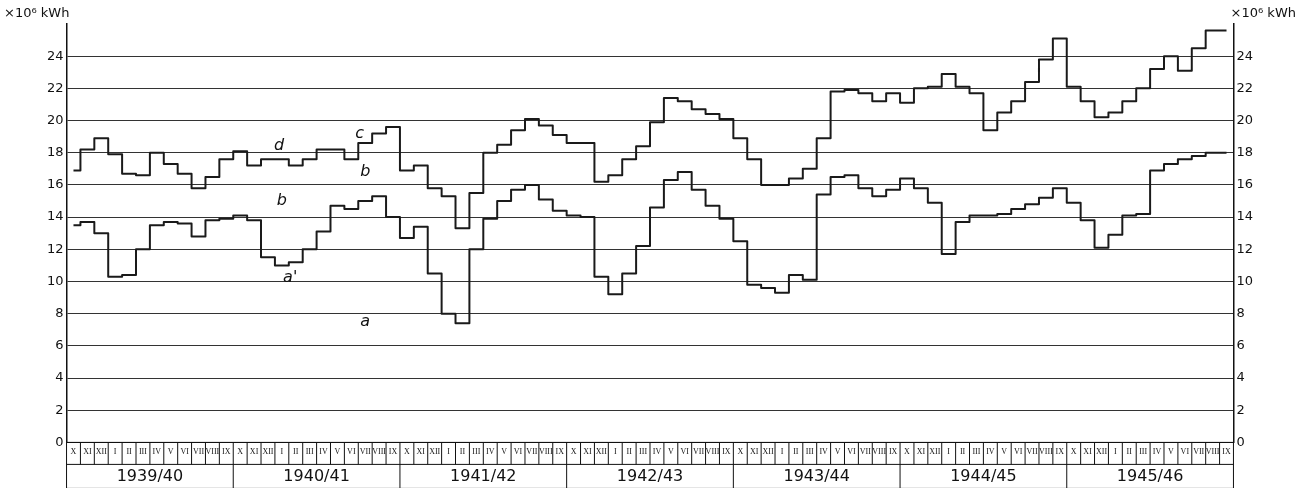  Describe the element at coordinates (55, 87) in the screenshot. I see `y-tick-label: 22` at that location.